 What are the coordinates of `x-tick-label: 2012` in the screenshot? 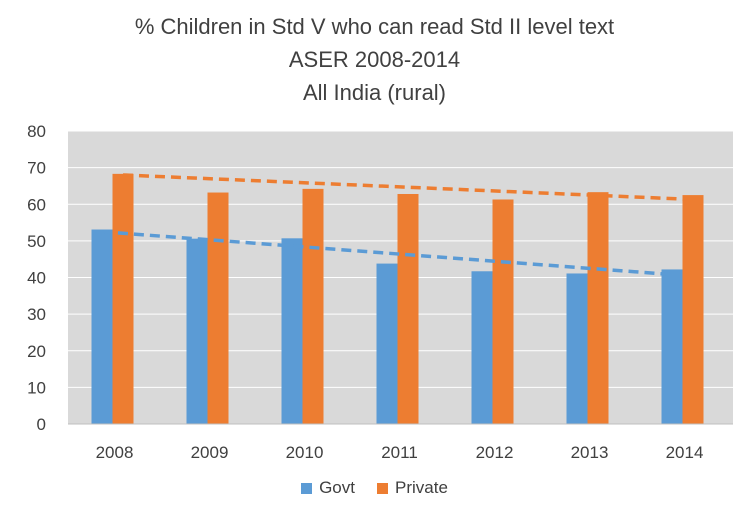 It's located at (495, 452).